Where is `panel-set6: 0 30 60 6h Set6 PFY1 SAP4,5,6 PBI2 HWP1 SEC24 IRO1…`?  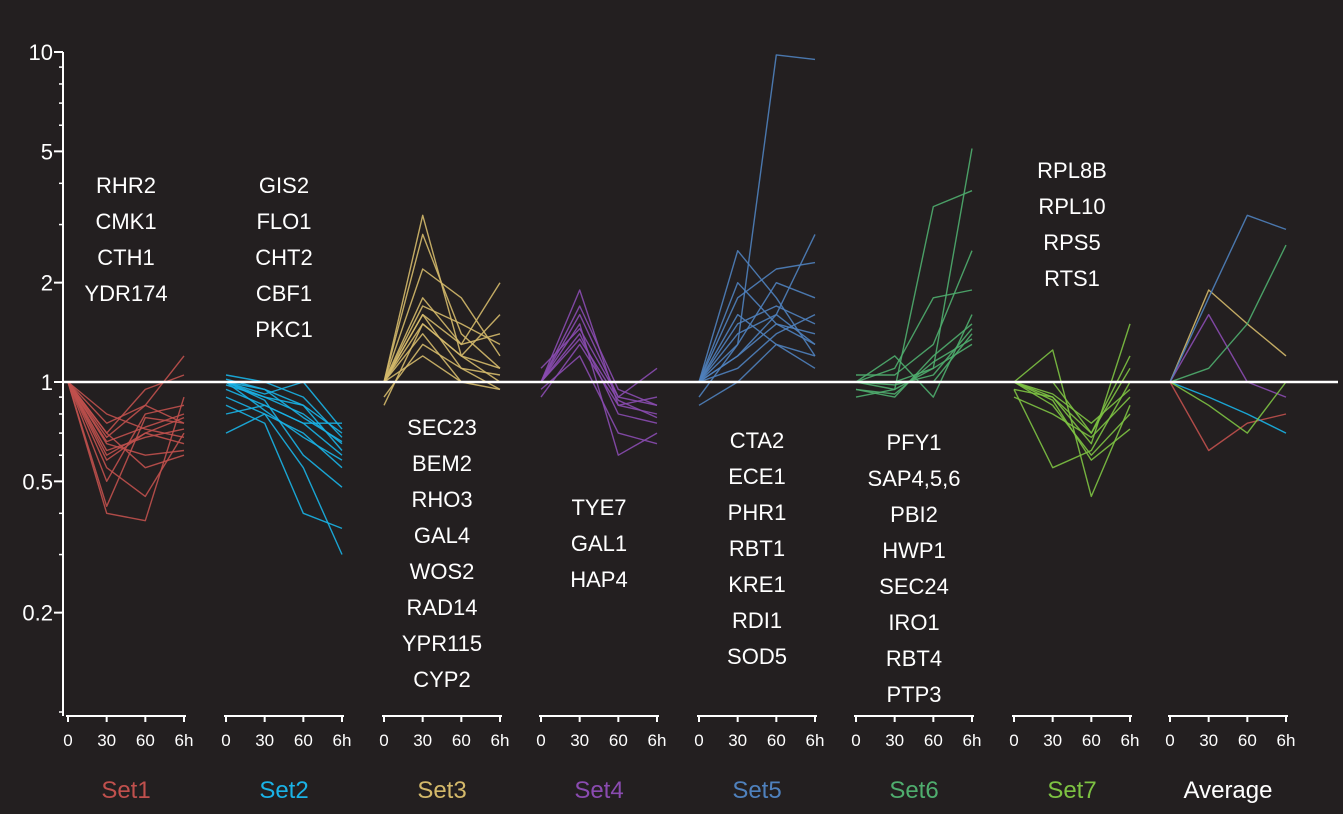 panel-set6: 0 30 60 6h Set6 PFY1 SAP4,5,6 PBI2 HWP1 SEC24 IRO1… is located at coordinates (916, 476).